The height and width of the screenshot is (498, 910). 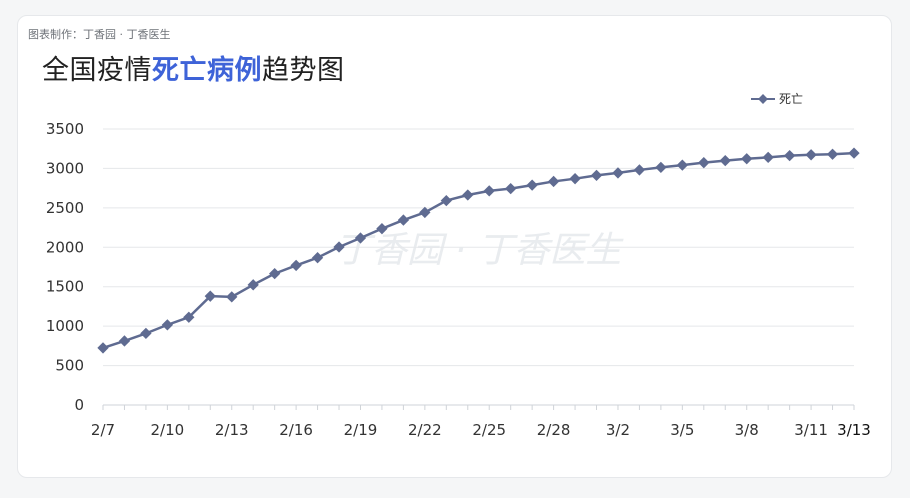 What do you see at coordinates (65, 326) in the screenshot?
I see `y-tick-label: 1000` at bounding box center [65, 326].